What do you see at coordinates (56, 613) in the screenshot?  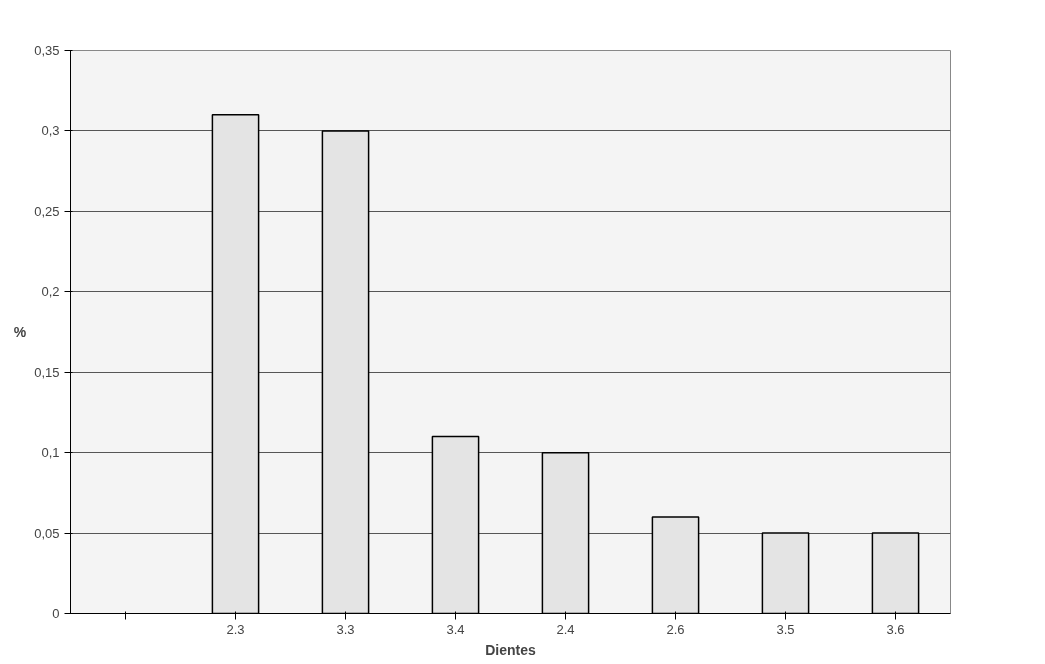 I see `y-tick-label: 0` at bounding box center [56, 613].